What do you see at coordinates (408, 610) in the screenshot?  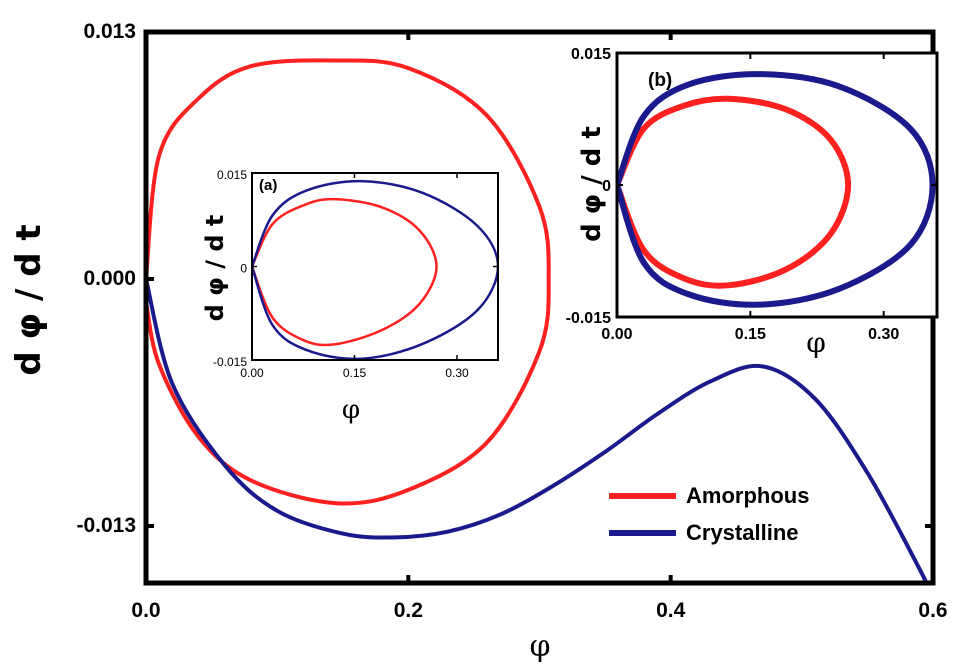 I see `x-tick-label: 0.2` at bounding box center [408, 610].